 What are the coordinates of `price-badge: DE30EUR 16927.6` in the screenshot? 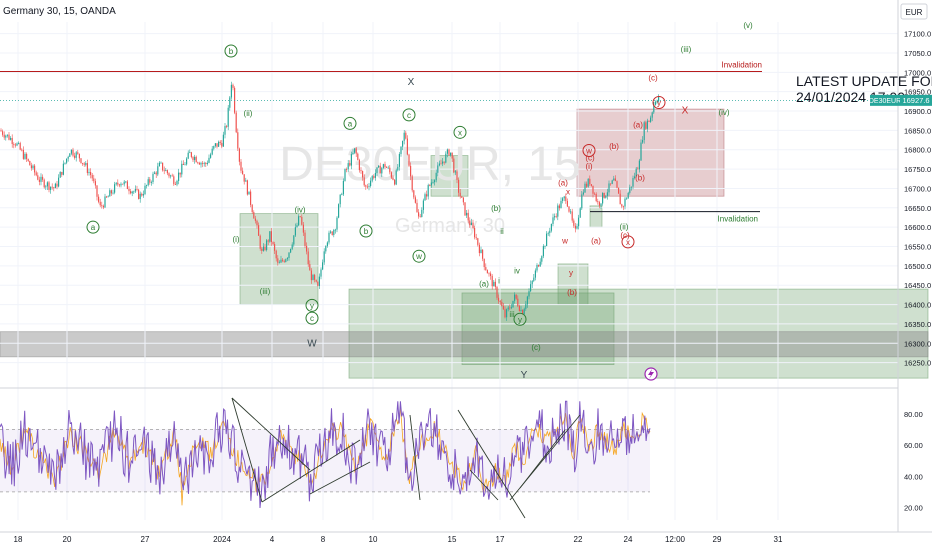 It's located at (900, 100).